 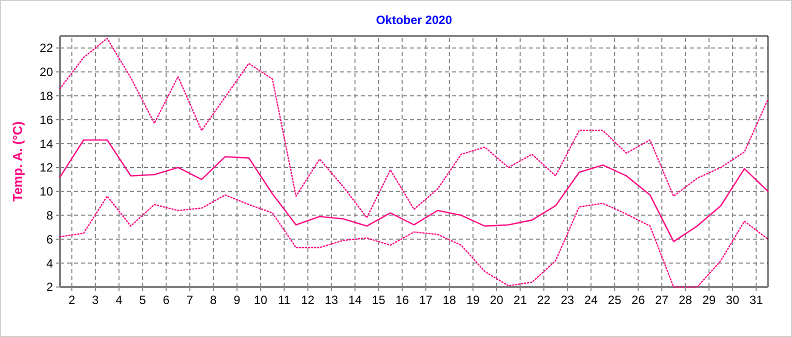 I want to click on y-tick-label: 6, so click(x=50, y=239).